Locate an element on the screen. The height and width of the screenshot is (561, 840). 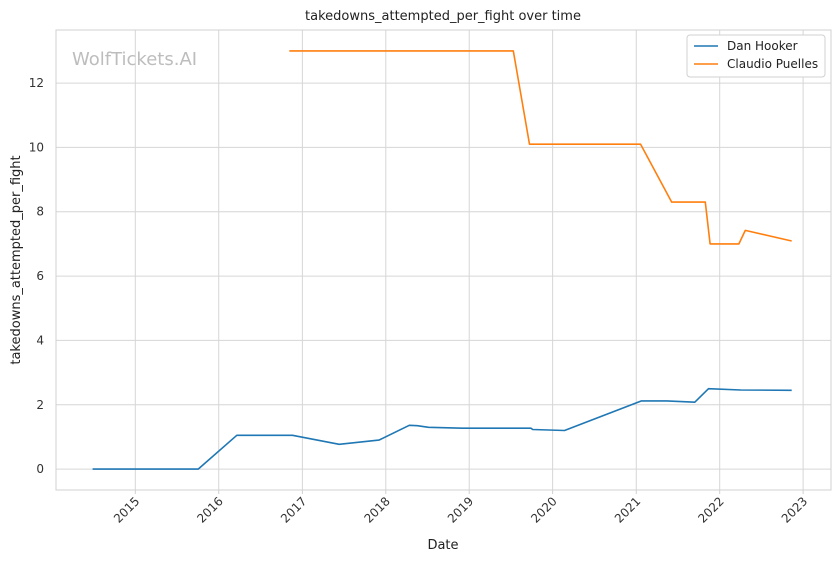
x-axis-ticks: 2015 2016 2017 2018 2019 2020 2021 2022 2023 is located at coordinates (460, 508).